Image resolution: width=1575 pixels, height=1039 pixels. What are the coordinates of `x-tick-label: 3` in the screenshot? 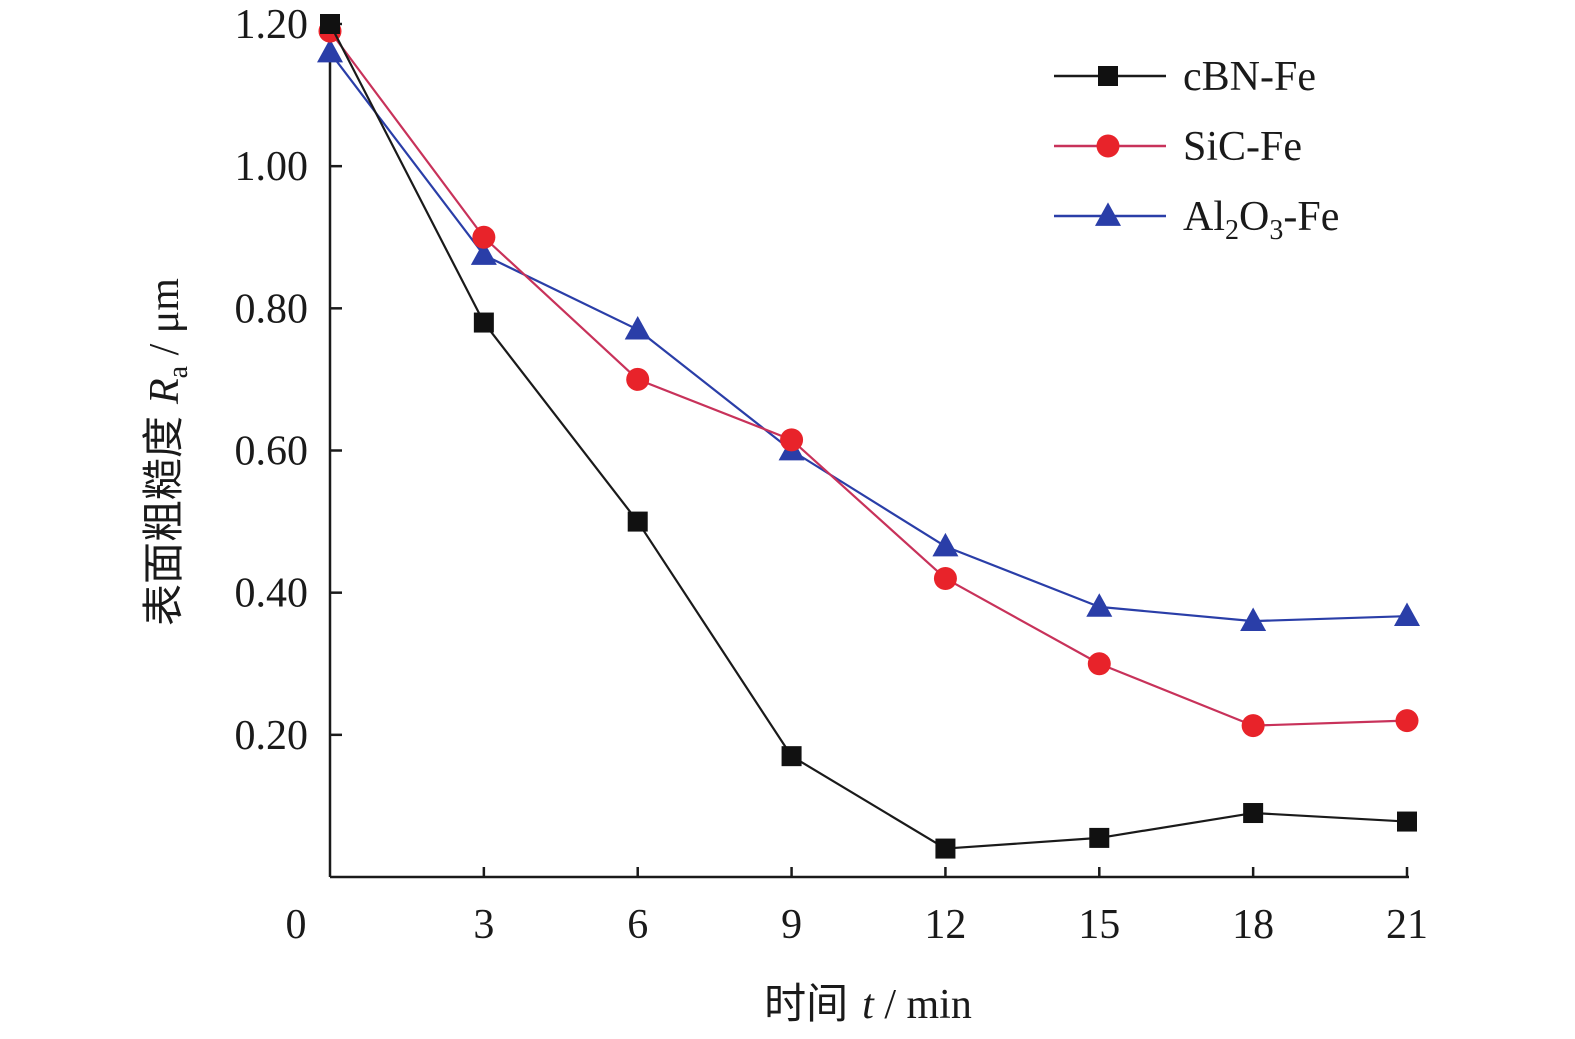 It's located at (483, 925).